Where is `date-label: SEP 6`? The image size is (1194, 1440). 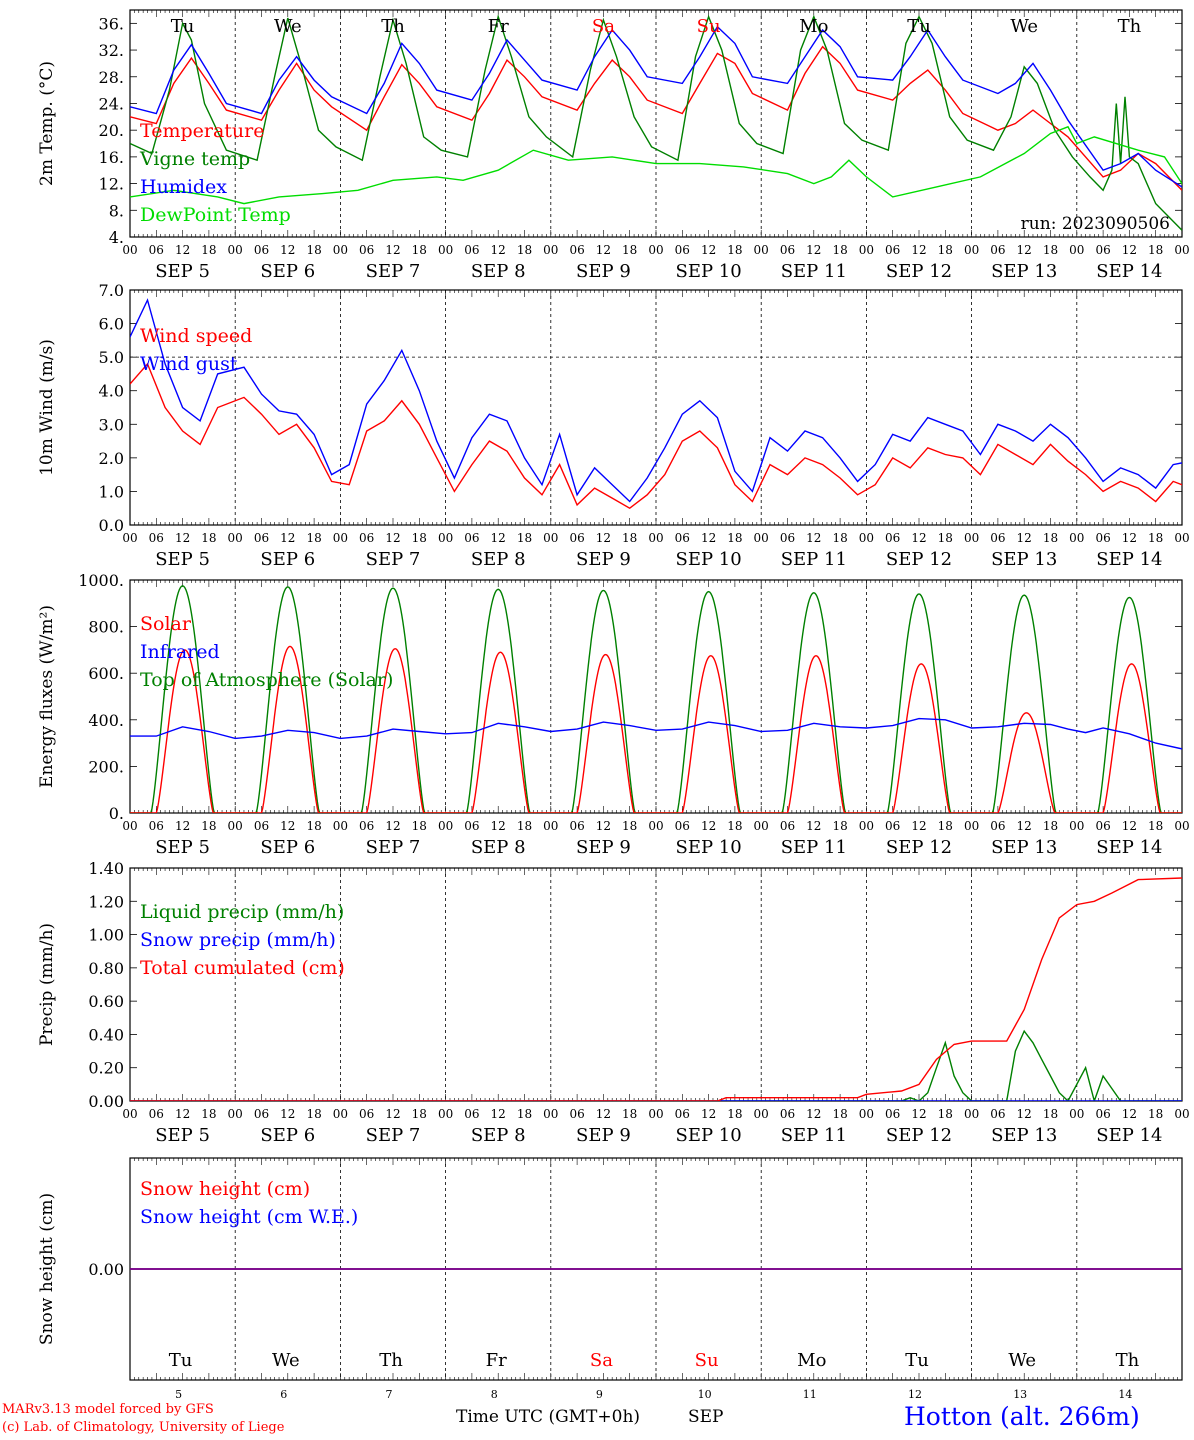 date-label: SEP 6 is located at coordinates (287, 847).